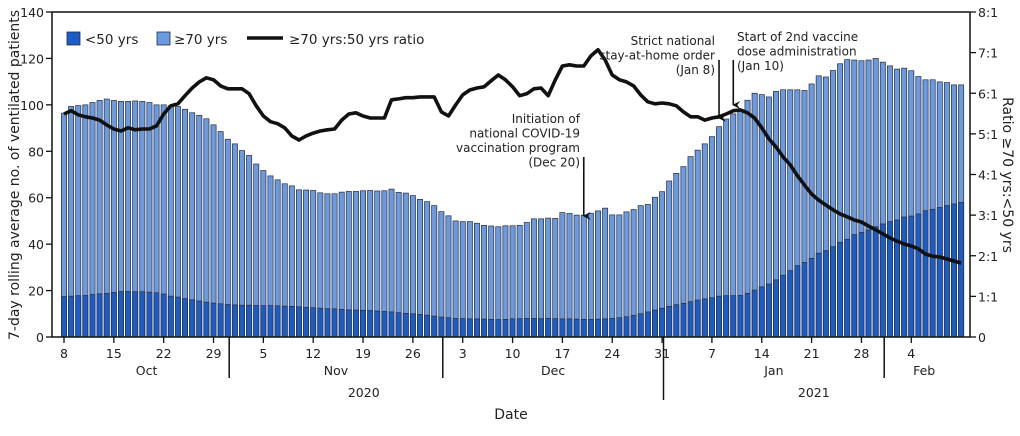 The width and height of the screenshot is (1020, 436). I want to click on y-left-tick-label: 20, so click(36, 291).